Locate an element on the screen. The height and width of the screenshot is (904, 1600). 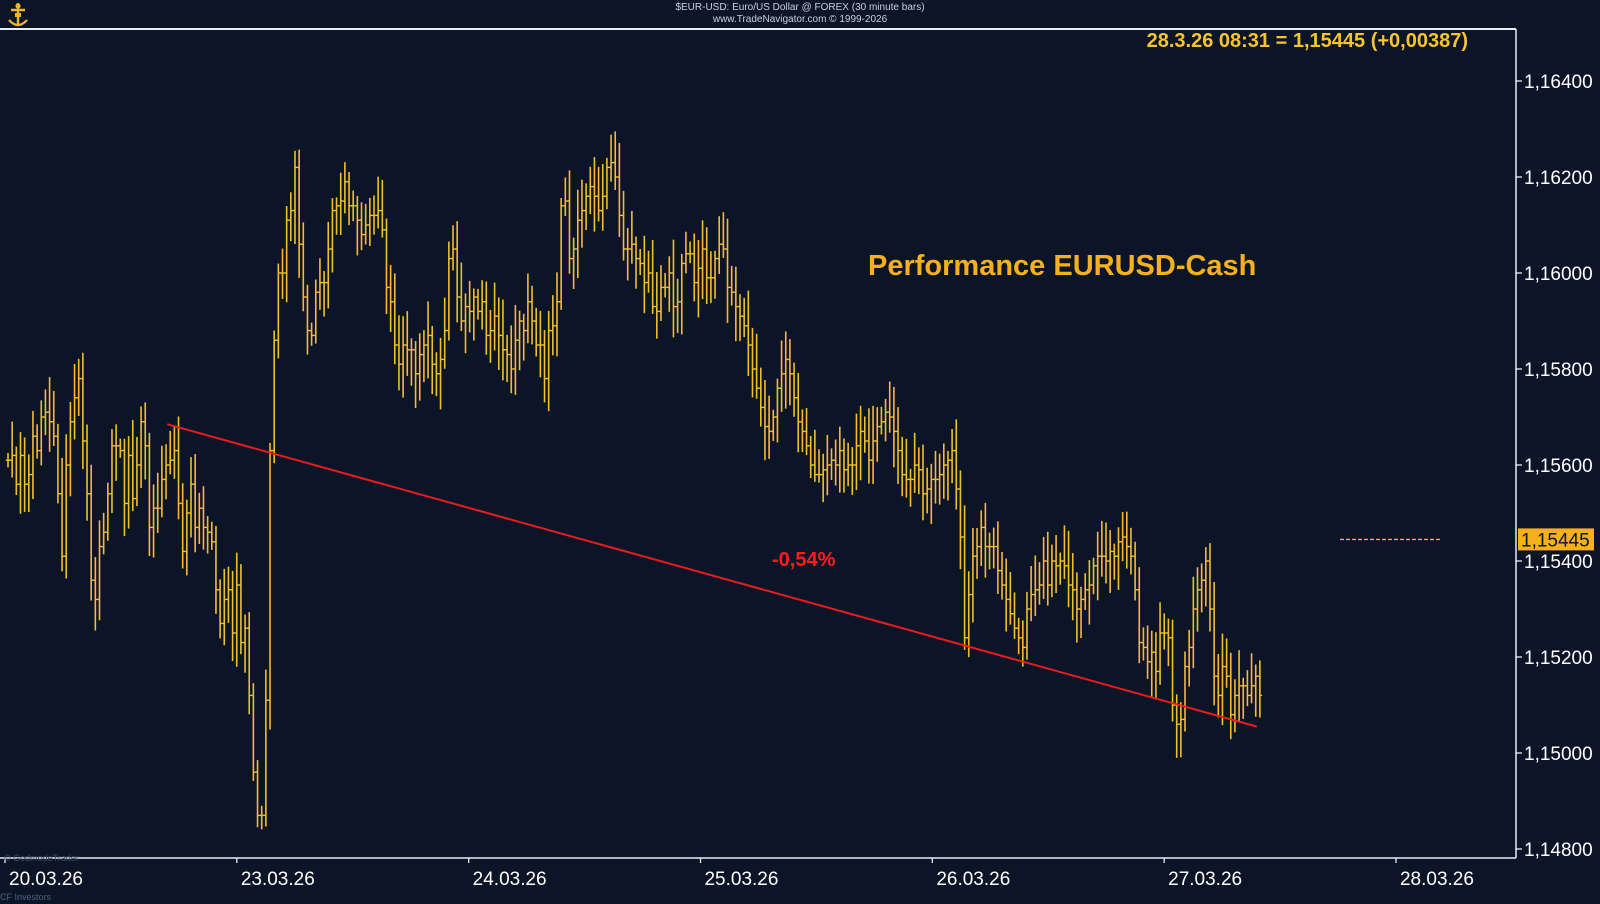
last-quote: 28.3.26 08:31 = 1,15445 (+0,00387) is located at coordinates (1307, 41).